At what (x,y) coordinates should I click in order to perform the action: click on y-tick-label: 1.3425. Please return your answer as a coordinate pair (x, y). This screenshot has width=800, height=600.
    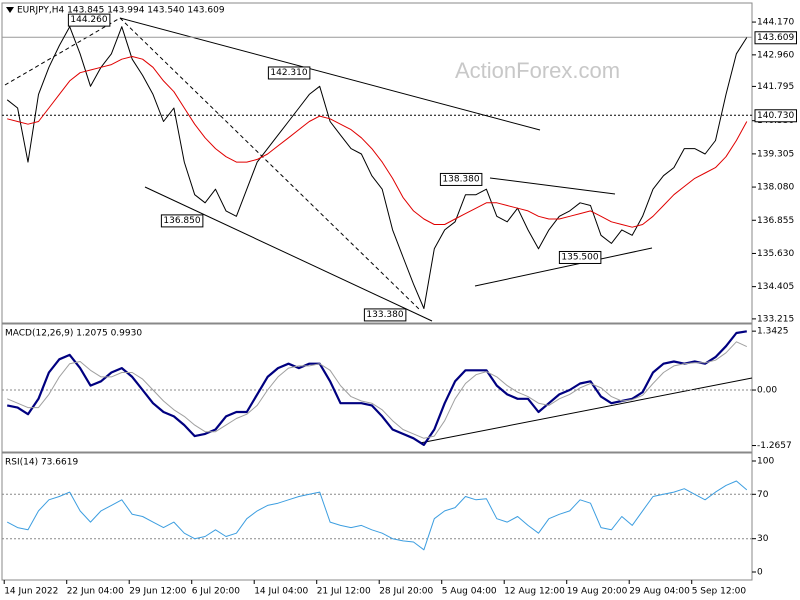
    Looking at the image, I should click on (773, 332).